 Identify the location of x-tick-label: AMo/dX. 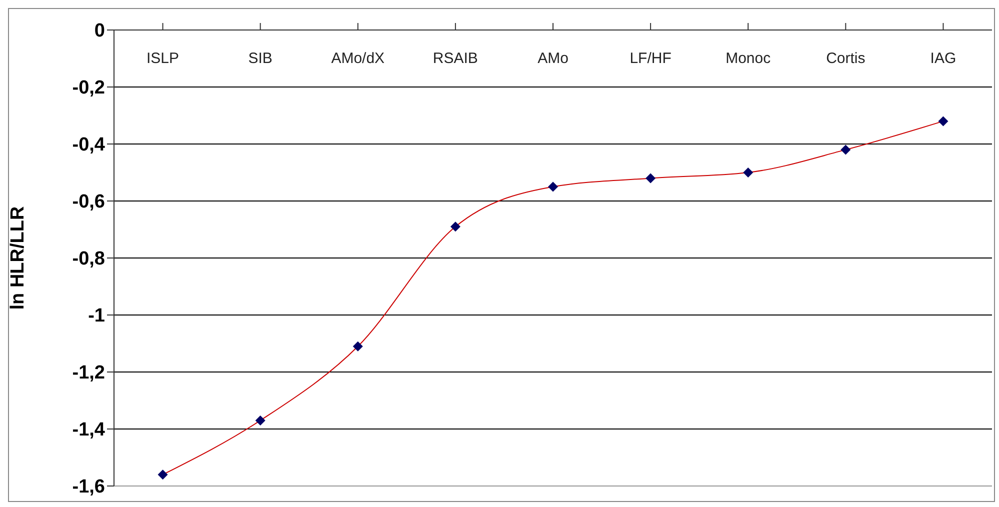
(358, 58).